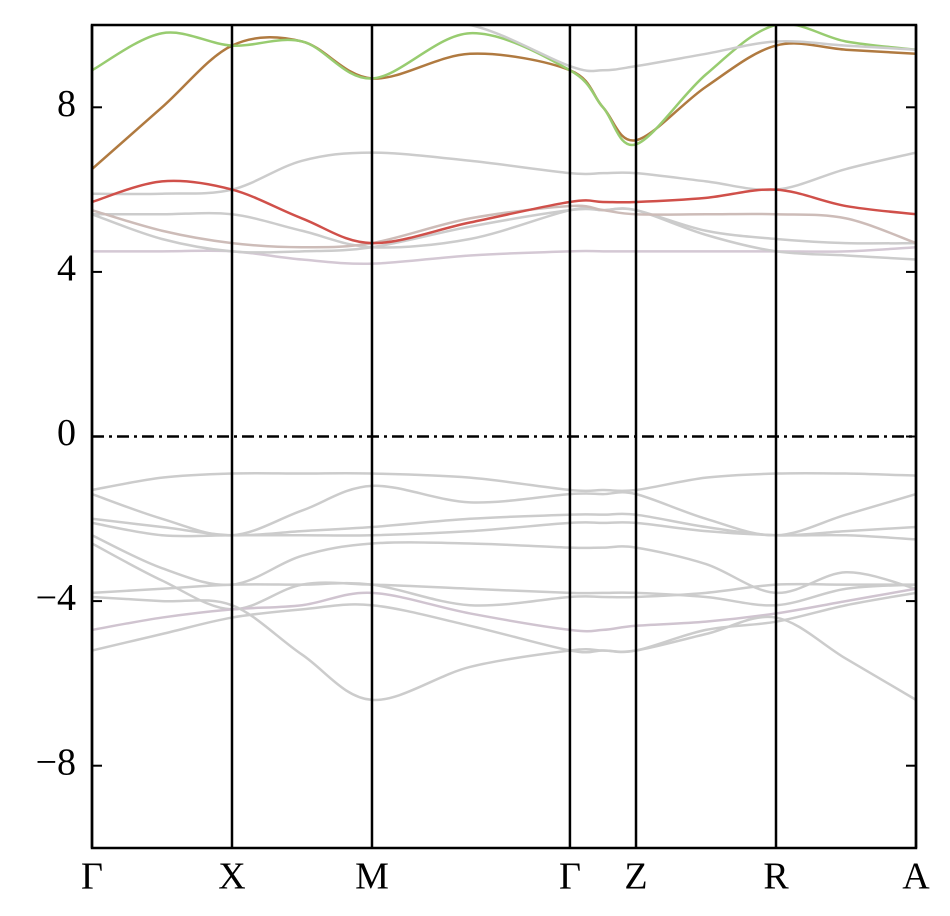 Image resolution: width=950 pixels, height=916 pixels. Describe the element at coordinates (776, 877) in the screenshot. I see `x-tick-label: R` at that location.